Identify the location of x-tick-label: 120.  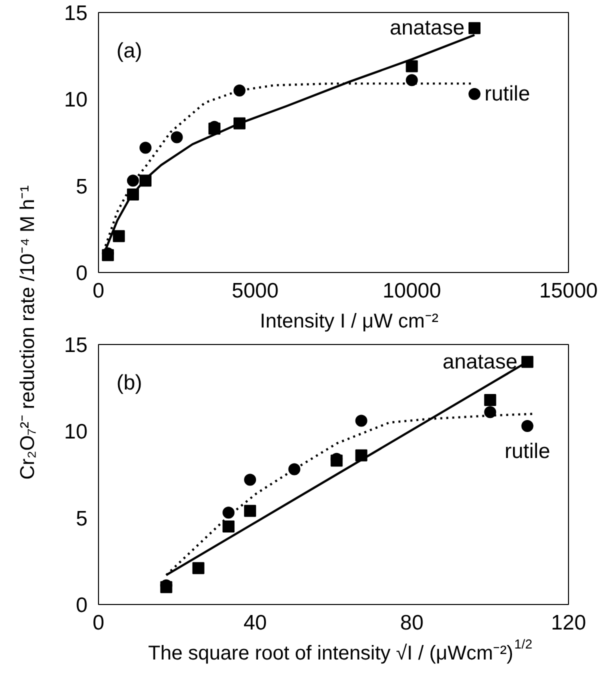
(568, 623).